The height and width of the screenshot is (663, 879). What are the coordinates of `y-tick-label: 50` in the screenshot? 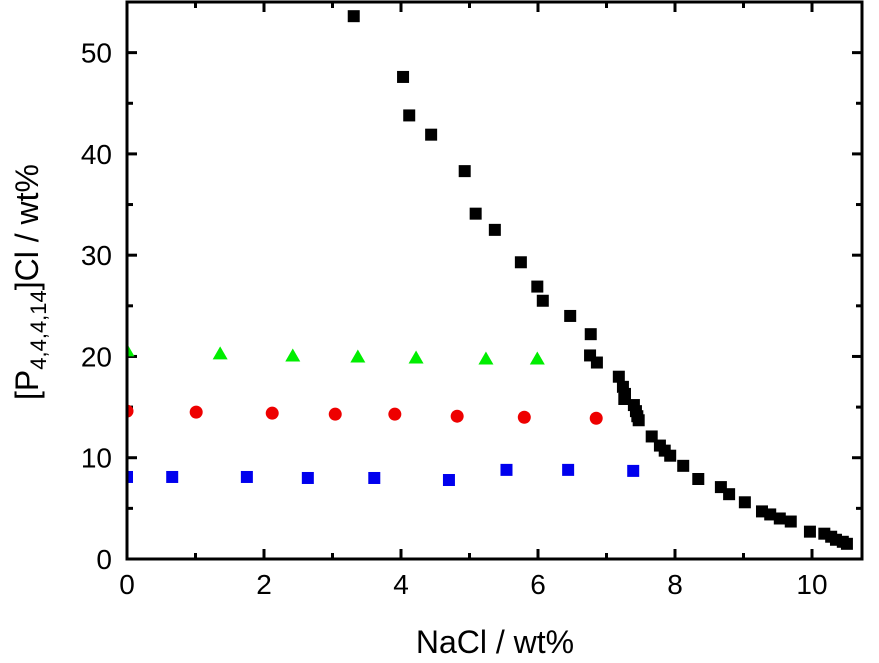 It's located at (96, 53).